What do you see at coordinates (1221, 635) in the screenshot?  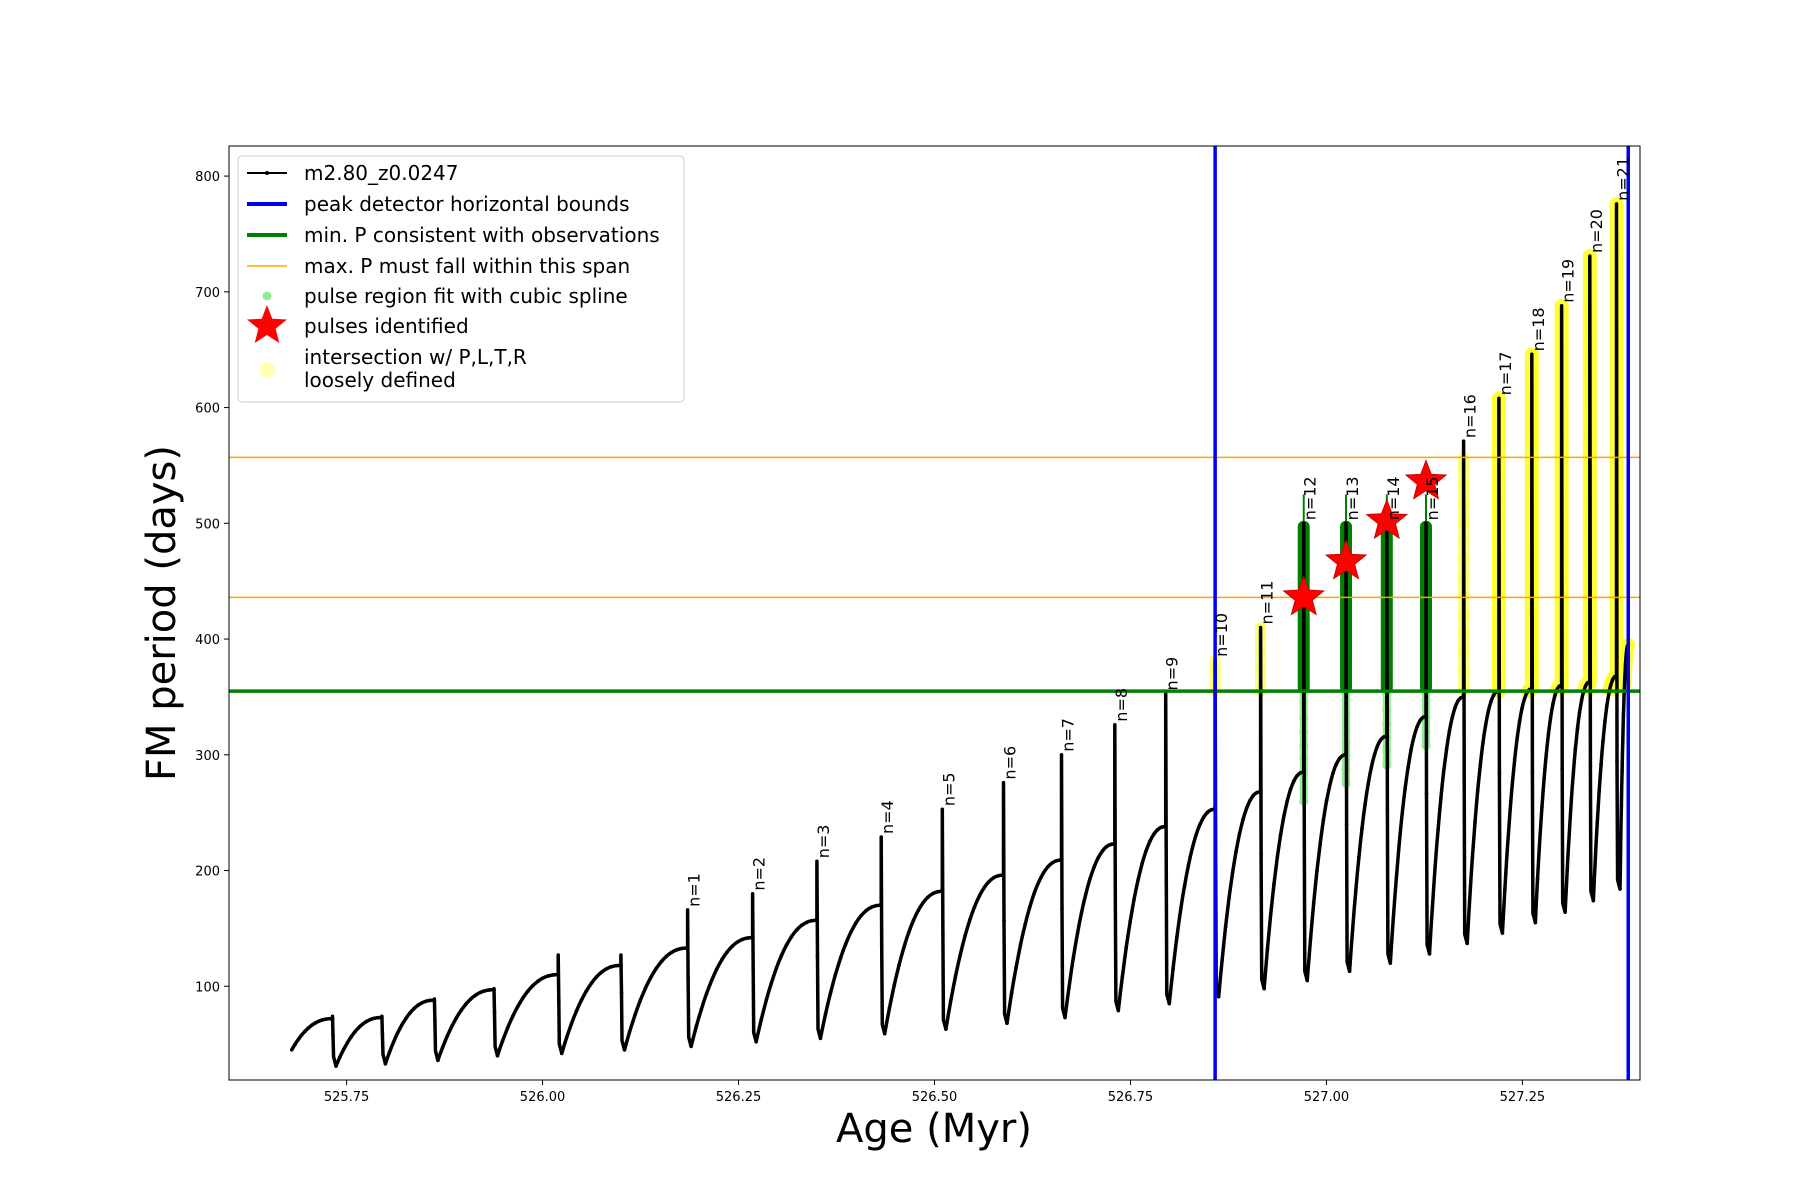 I see `pulse-label: n=10` at bounding box center [1221, 635].